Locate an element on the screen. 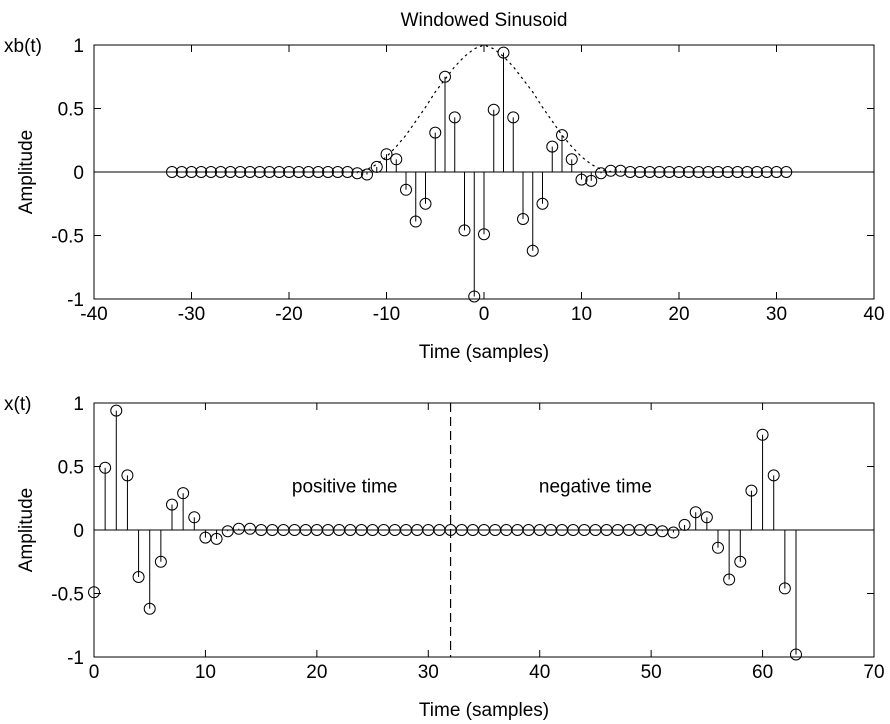  plot-bottom-ylabel: Amplitude is located at coordinates (26, 530).